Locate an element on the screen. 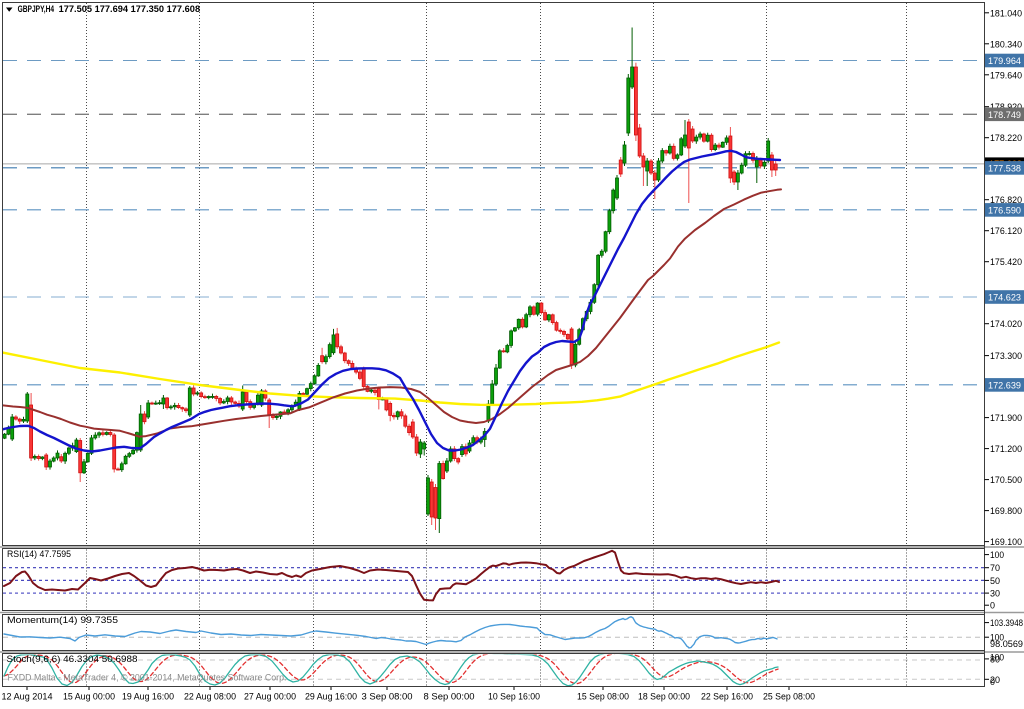  svg-text: 175.420 is located at coordinates (1006, 262).